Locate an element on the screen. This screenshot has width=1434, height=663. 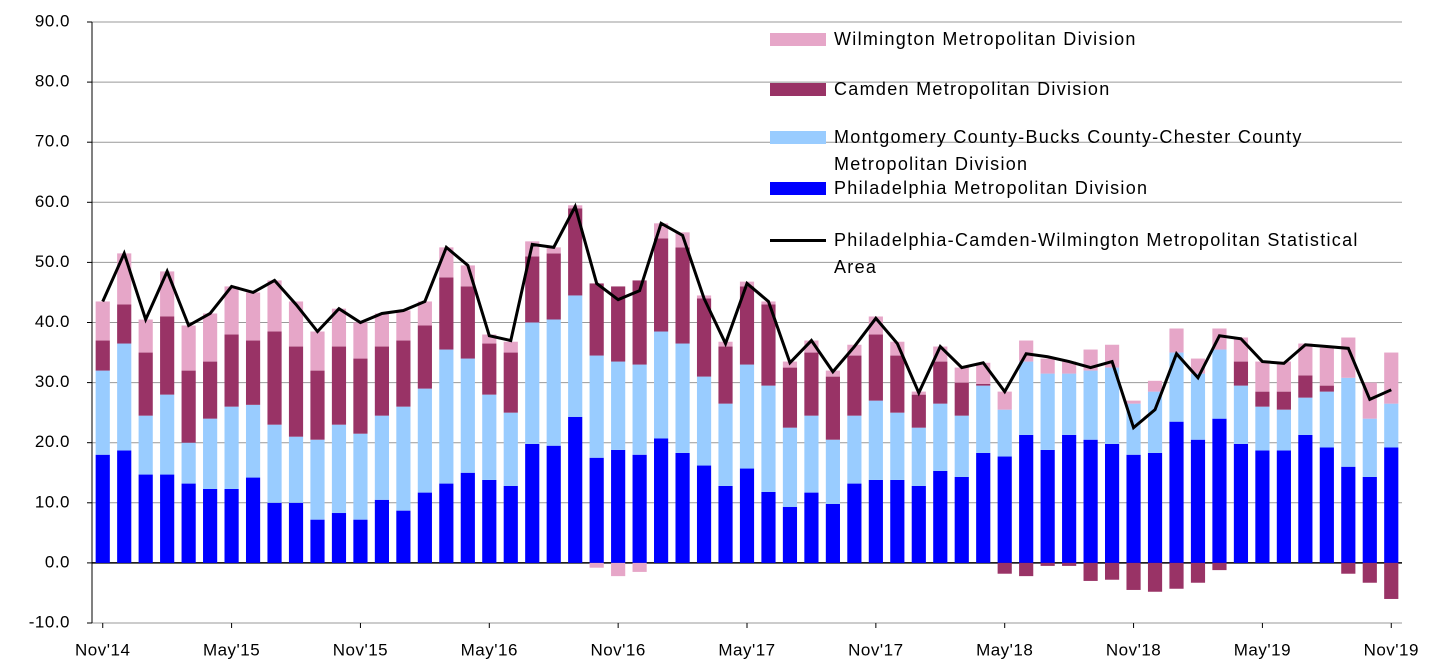
legend-label: Camden Metropolitan Division is located at coordinates (972, 89).